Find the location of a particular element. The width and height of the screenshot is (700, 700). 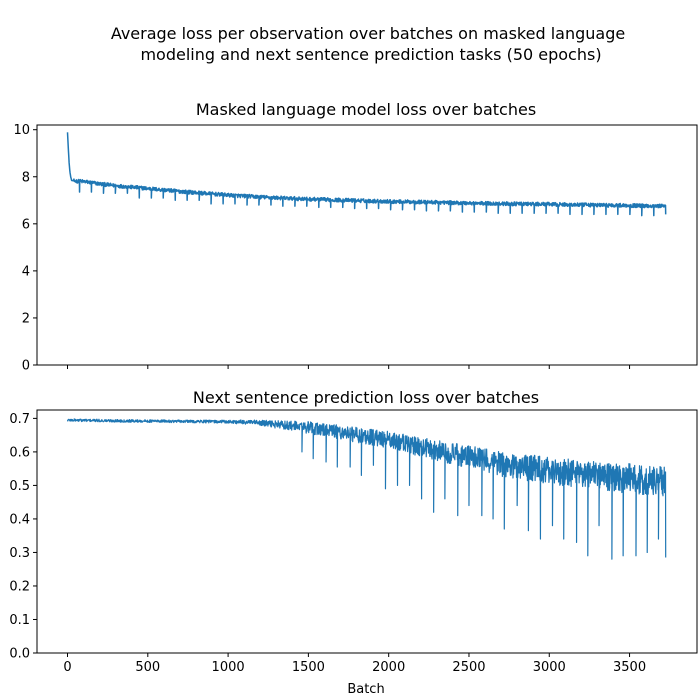

mlm-y-axis-ticks: 0 2 4 6 8 10 is located at coordinates (25, 248).